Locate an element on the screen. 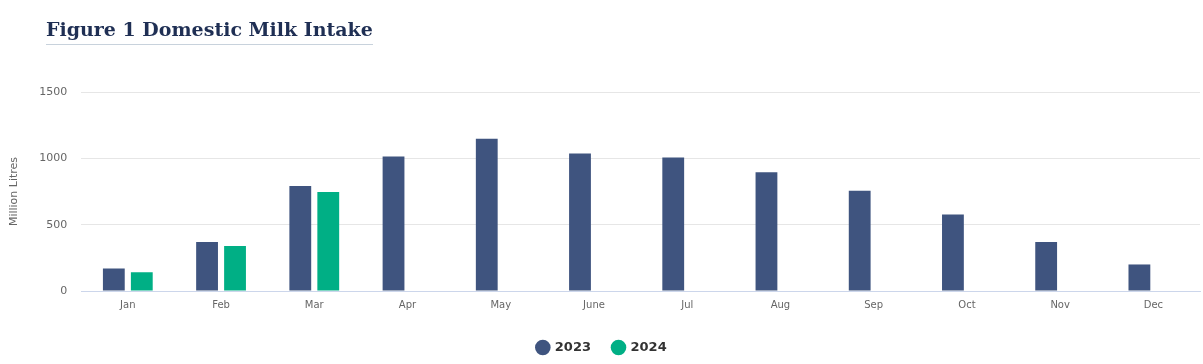  x-tick-label: Aug is located at coordinates (780, 304).